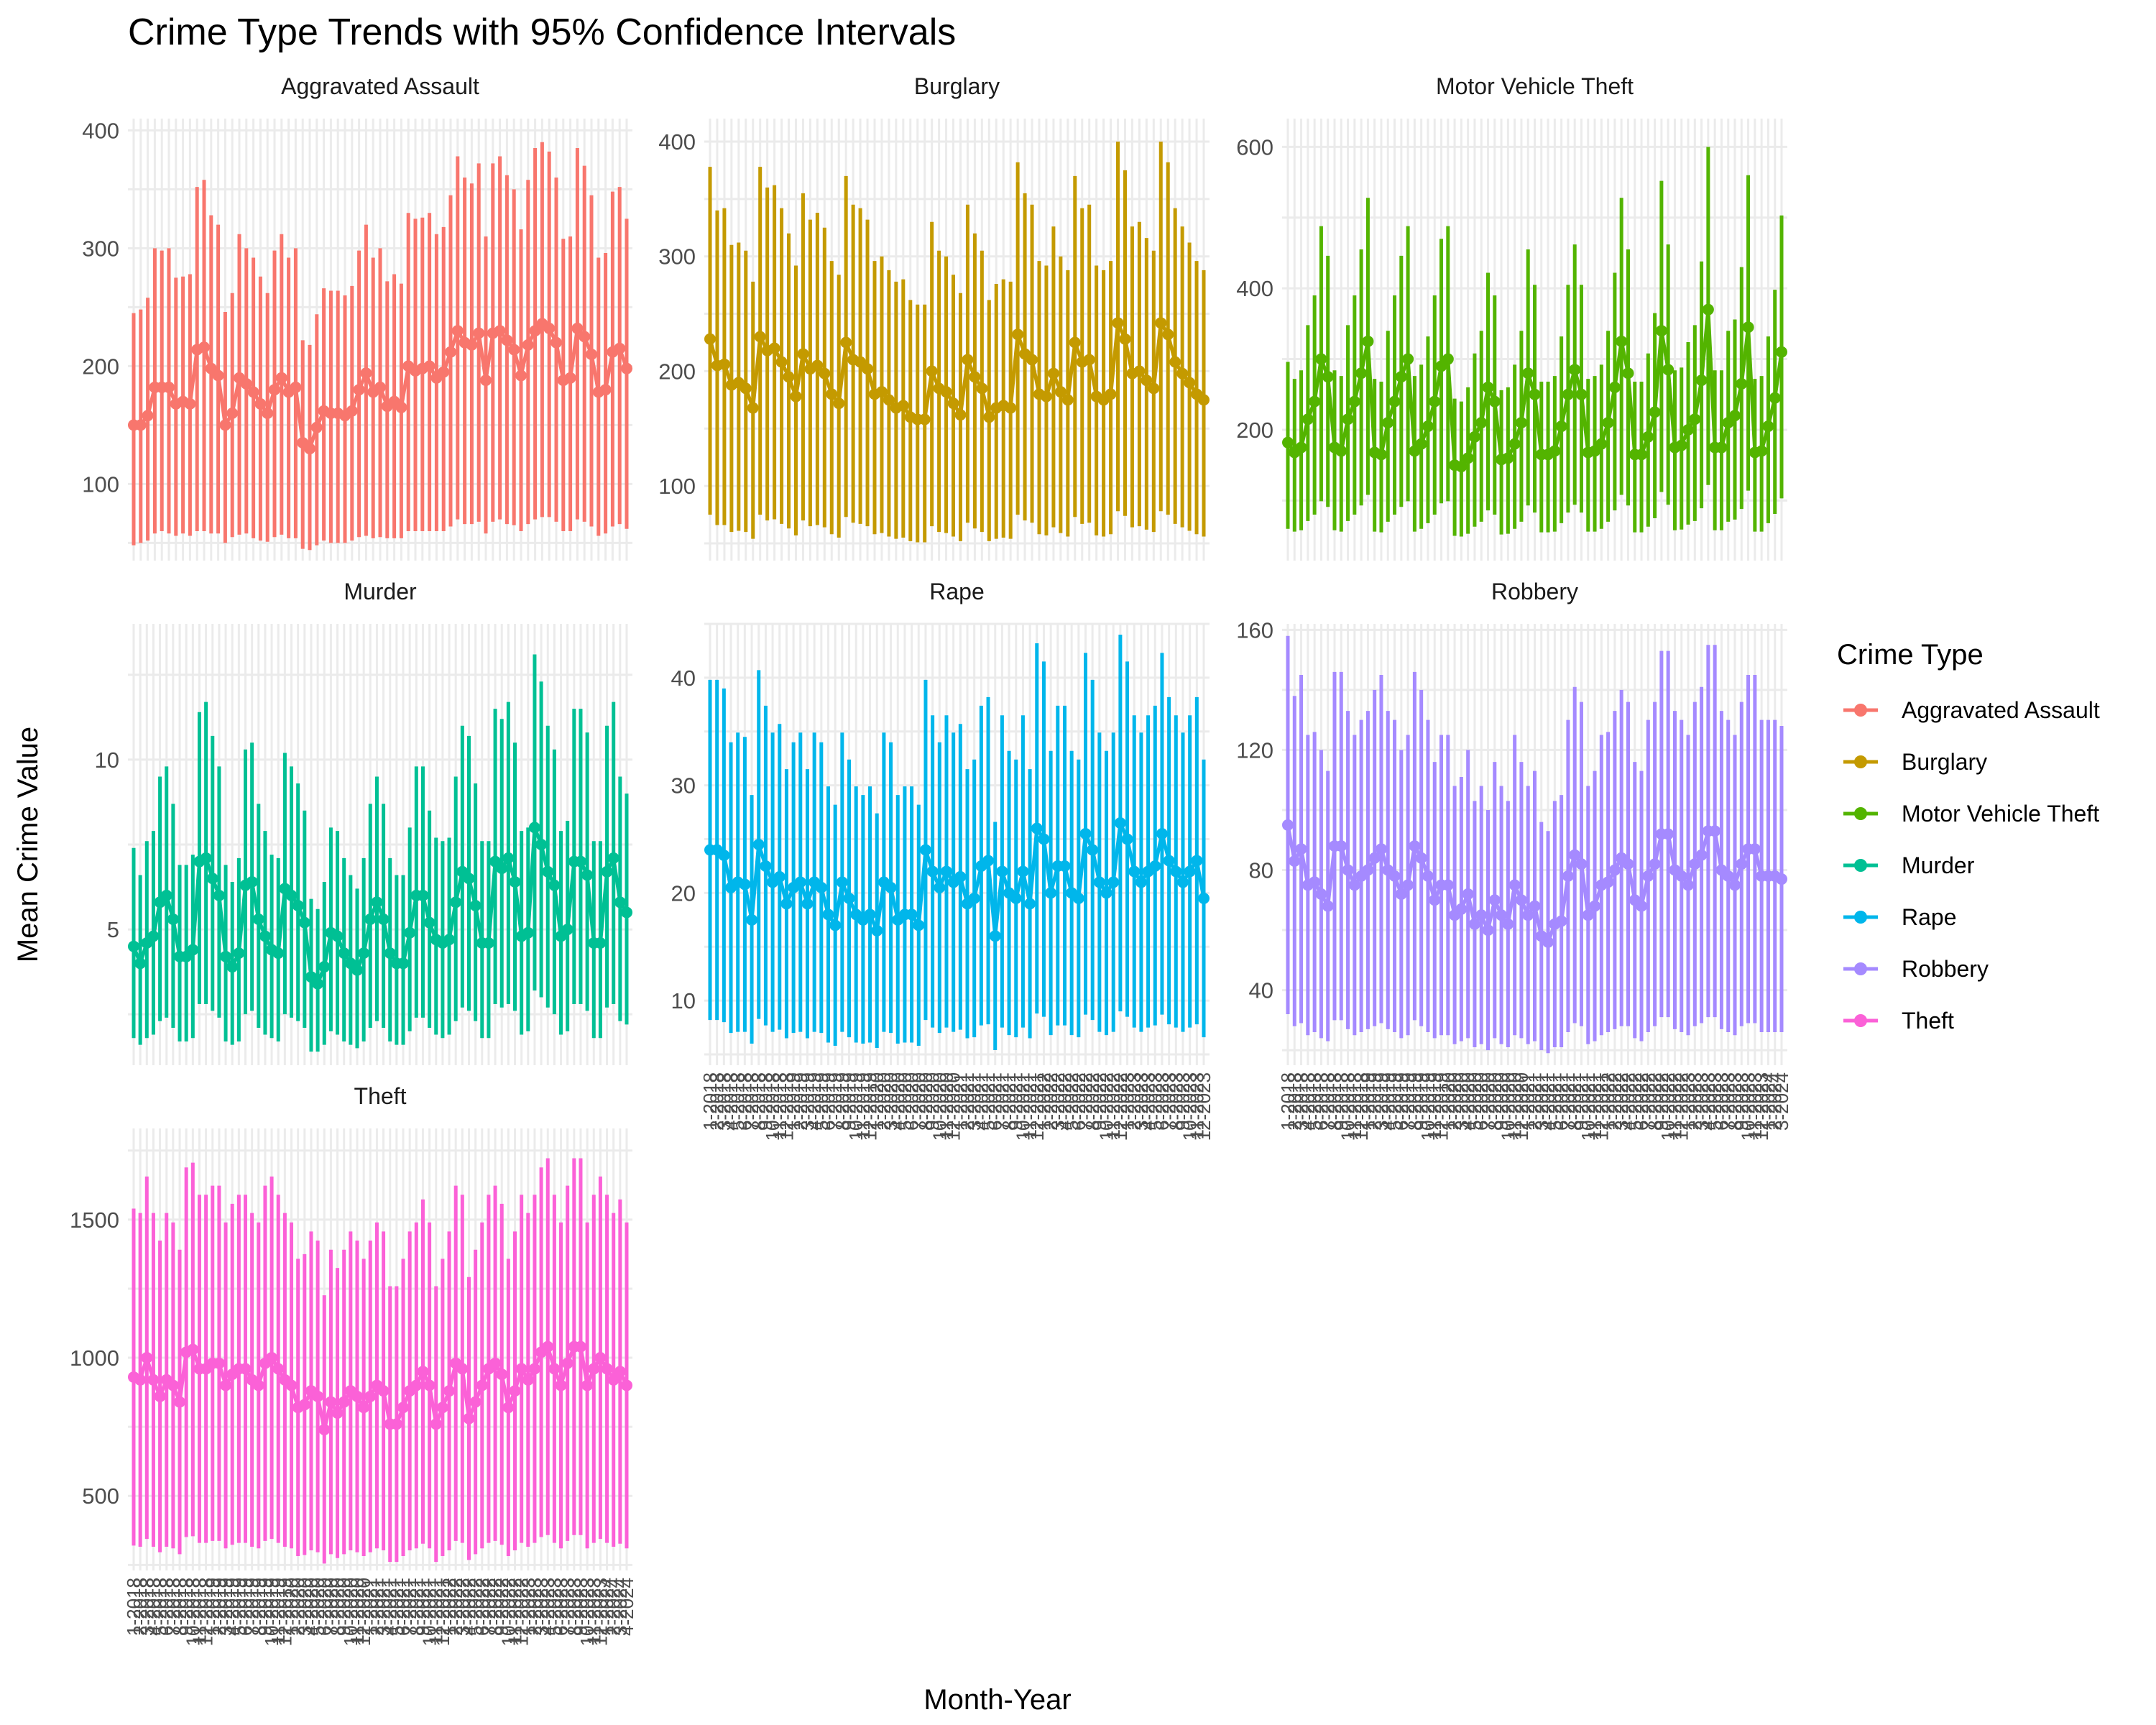 This screenshot has width=2156, height=1725. Describe the element at coordinates (179, 1607) in the screenshot. I see `x-tick-label: 8-2018` at that location.